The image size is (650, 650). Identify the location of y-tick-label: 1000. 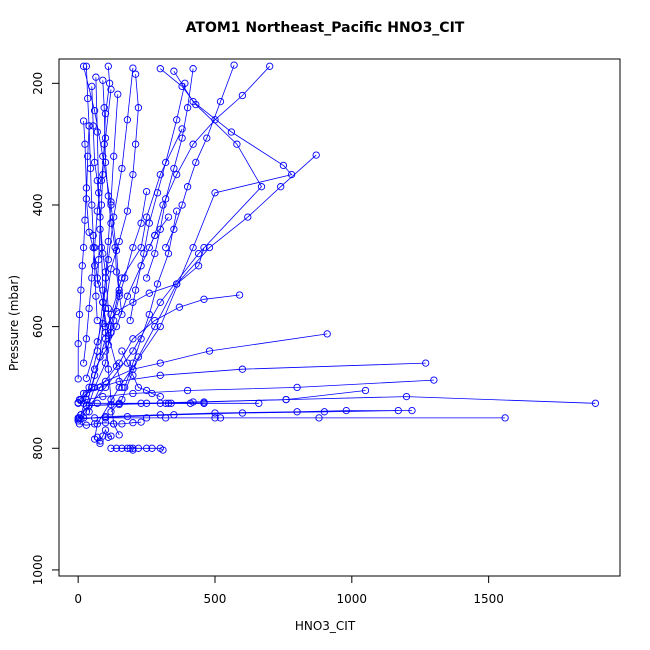
(38, 570).